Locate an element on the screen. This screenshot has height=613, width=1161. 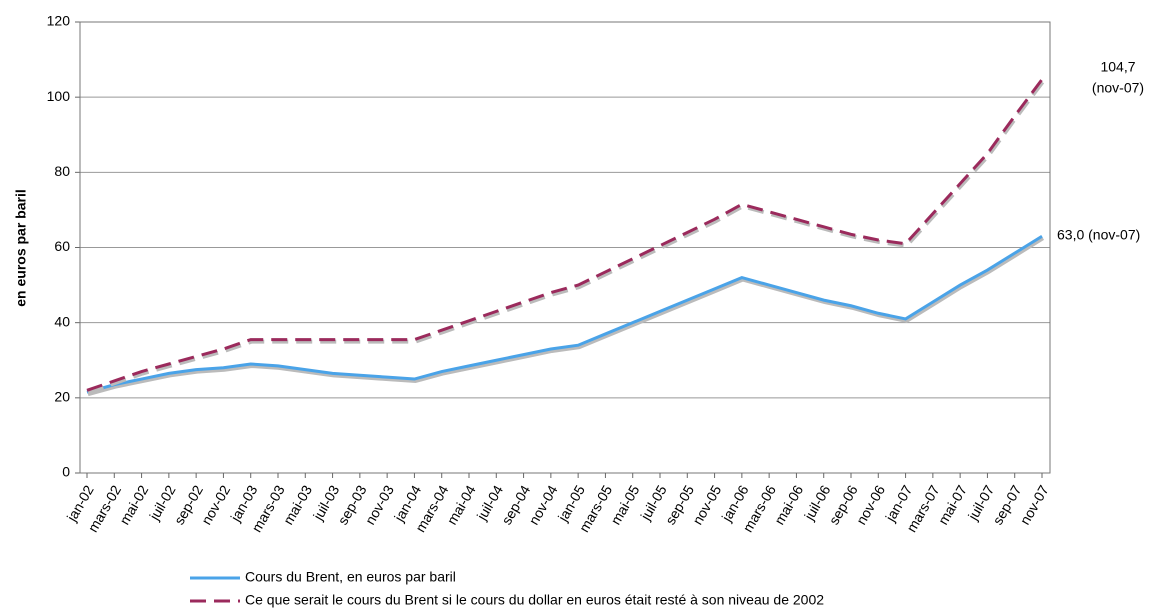
y-tick-label: 120 is located at coordinates (59, 21).